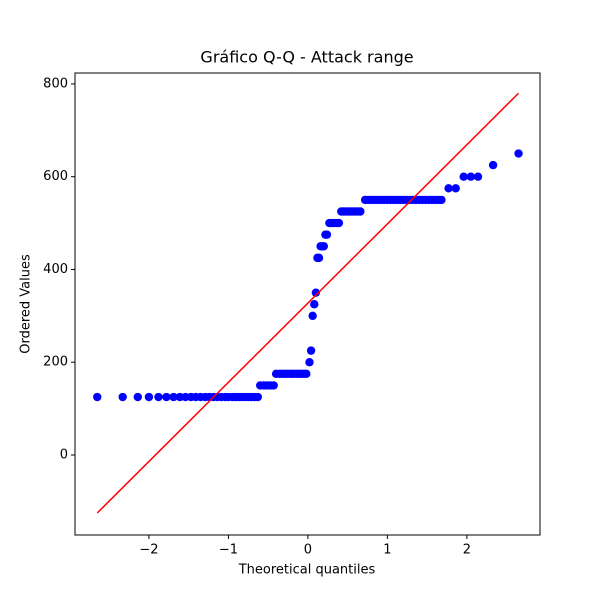  Describe the element at coordinates (55, 176) in the screenshot. I see `y-tick-label: 600` at that location.